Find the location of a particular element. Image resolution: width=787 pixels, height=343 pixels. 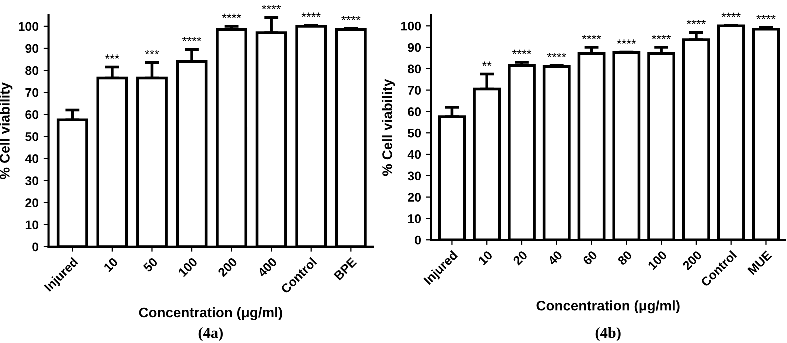

x-tick-label: 20 is located at coordinates (520, 258).